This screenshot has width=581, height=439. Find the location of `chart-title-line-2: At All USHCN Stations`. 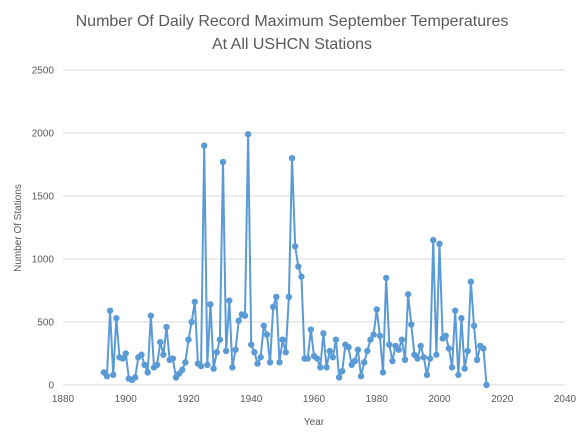

chart-title-line-2: At All USHCN Stations is located at coordinates (292, 44).